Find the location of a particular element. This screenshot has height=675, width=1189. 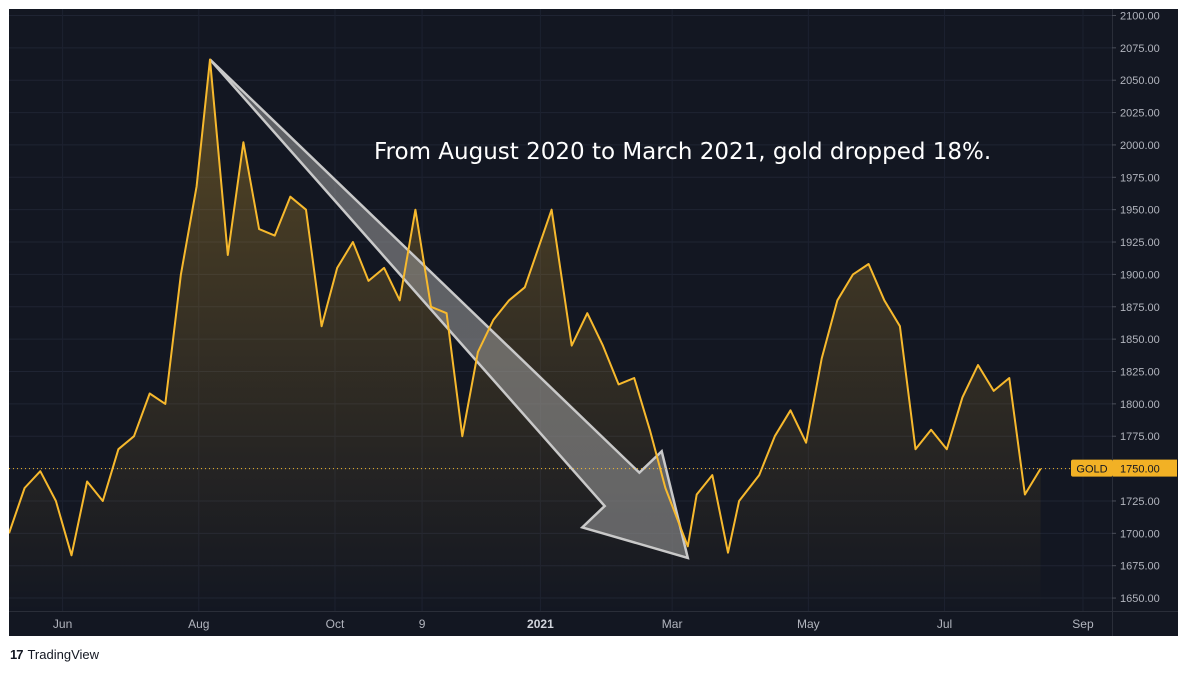

y-tick-label: 1800.00 is located at coordinates (1140, 405).